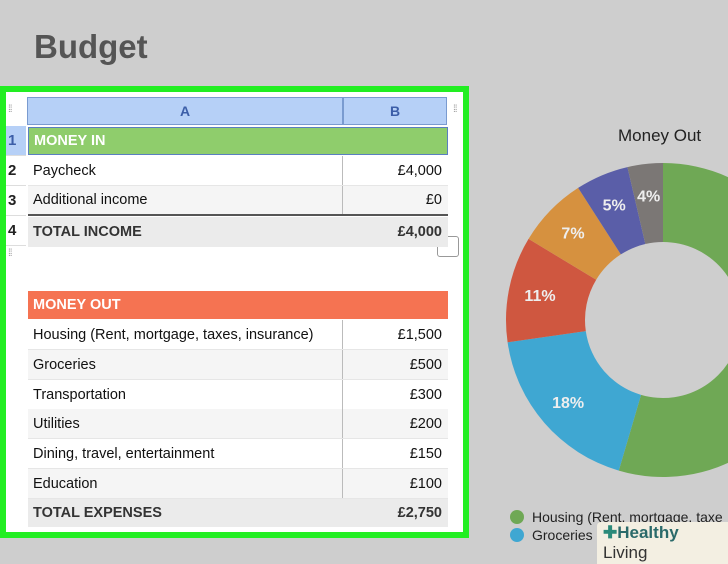 The width and height of the screenshot is (728, 564). What do you see at coordinates (97, 513) in the screenshot?
I see `cell-label: TOTAL EXPENSES` at bounding box center [97, 513].